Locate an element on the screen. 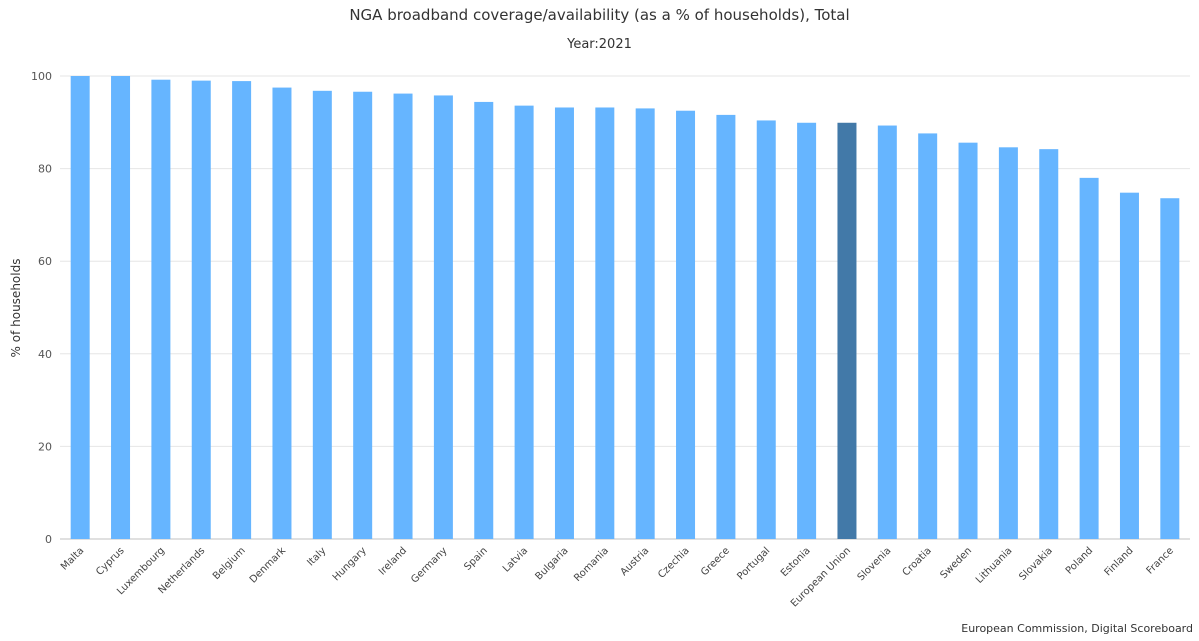 The width and height of the screenshot is (1199, 641). bar-austria is located at coordinates (645, 323).